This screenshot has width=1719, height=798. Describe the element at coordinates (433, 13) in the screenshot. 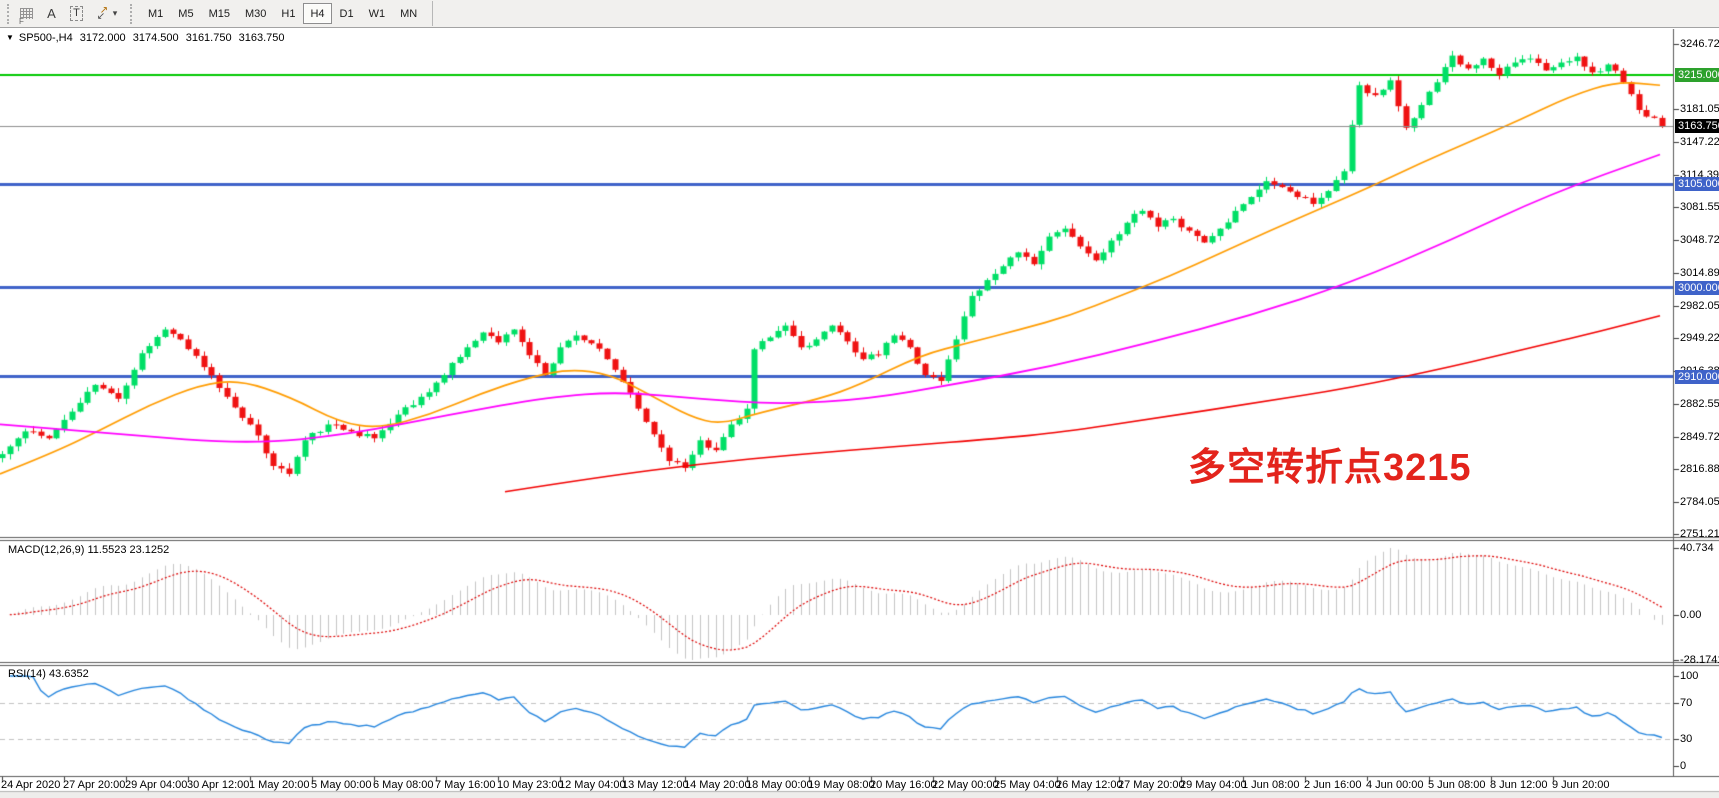

I see `toolbar-separator` at that location.